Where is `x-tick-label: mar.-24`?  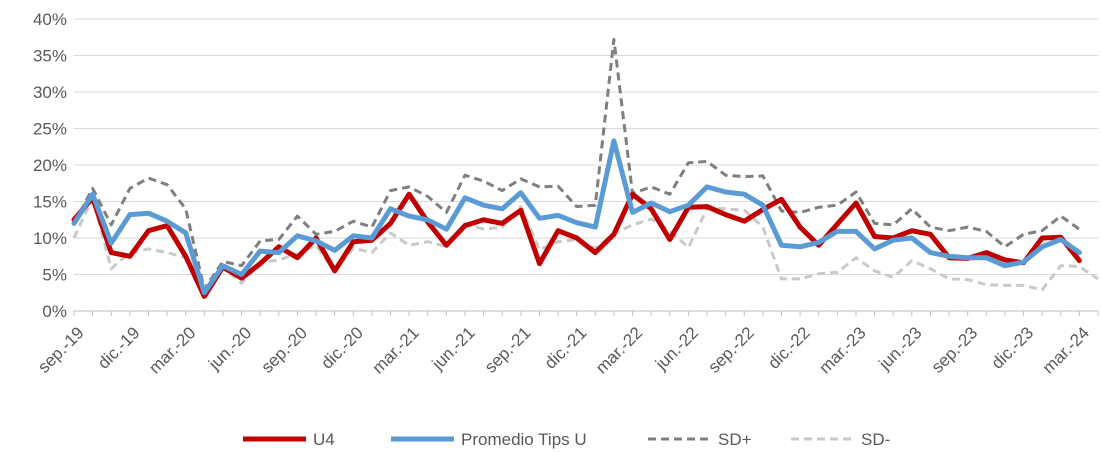 x-tick-label: mar.-24 is located at coordinates (1066, 350).